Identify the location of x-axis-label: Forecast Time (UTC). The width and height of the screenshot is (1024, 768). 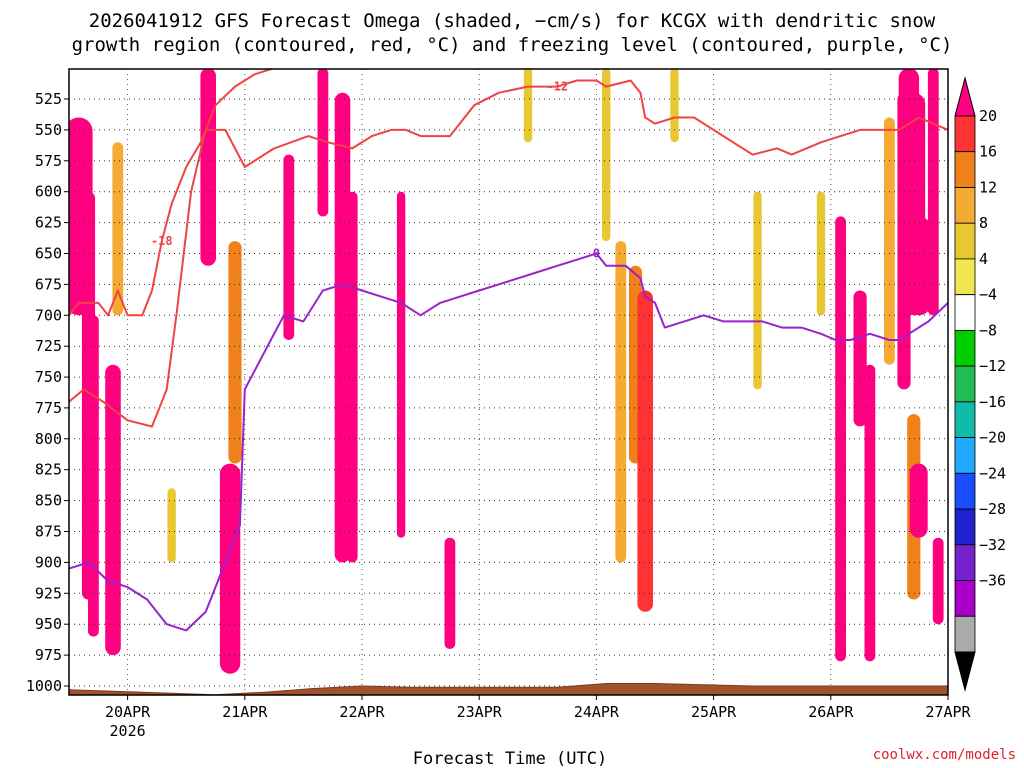
(510, 758).